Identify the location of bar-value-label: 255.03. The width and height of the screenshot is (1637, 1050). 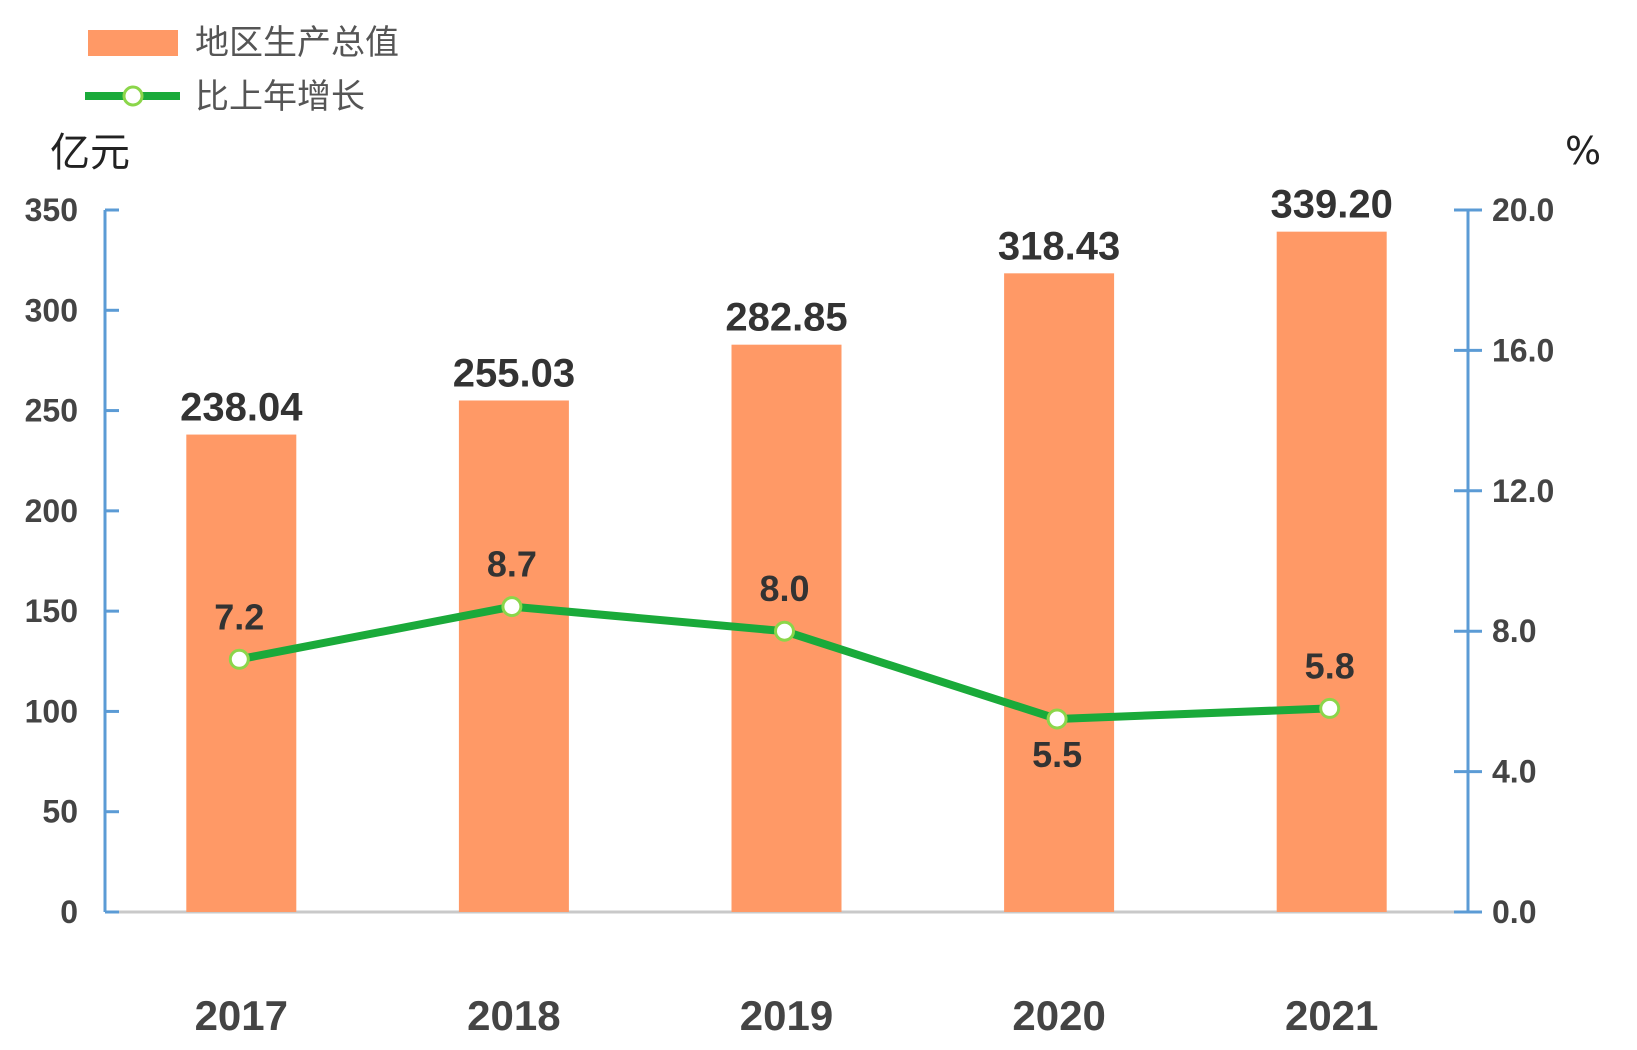
(514, 373).